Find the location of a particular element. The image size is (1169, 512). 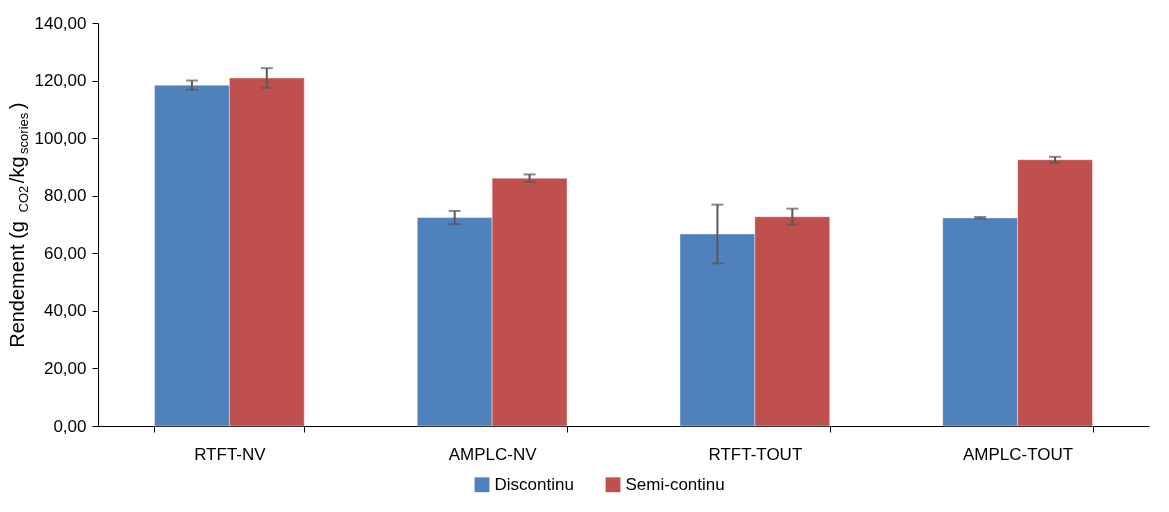

y-tick-label: 100,00 is located at coordinates (60, 138).